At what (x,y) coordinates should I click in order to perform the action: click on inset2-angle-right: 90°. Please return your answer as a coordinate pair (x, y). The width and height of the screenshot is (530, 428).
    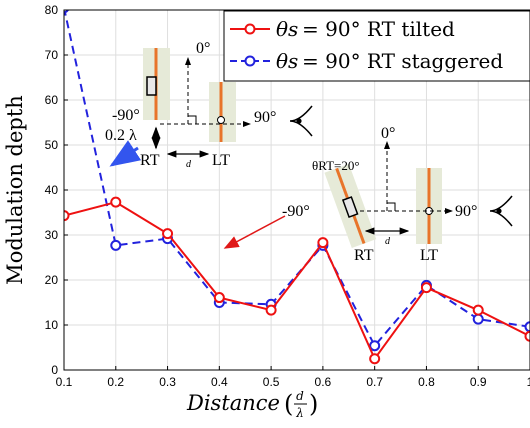
    Looking at the image, I should click on (466, 211).